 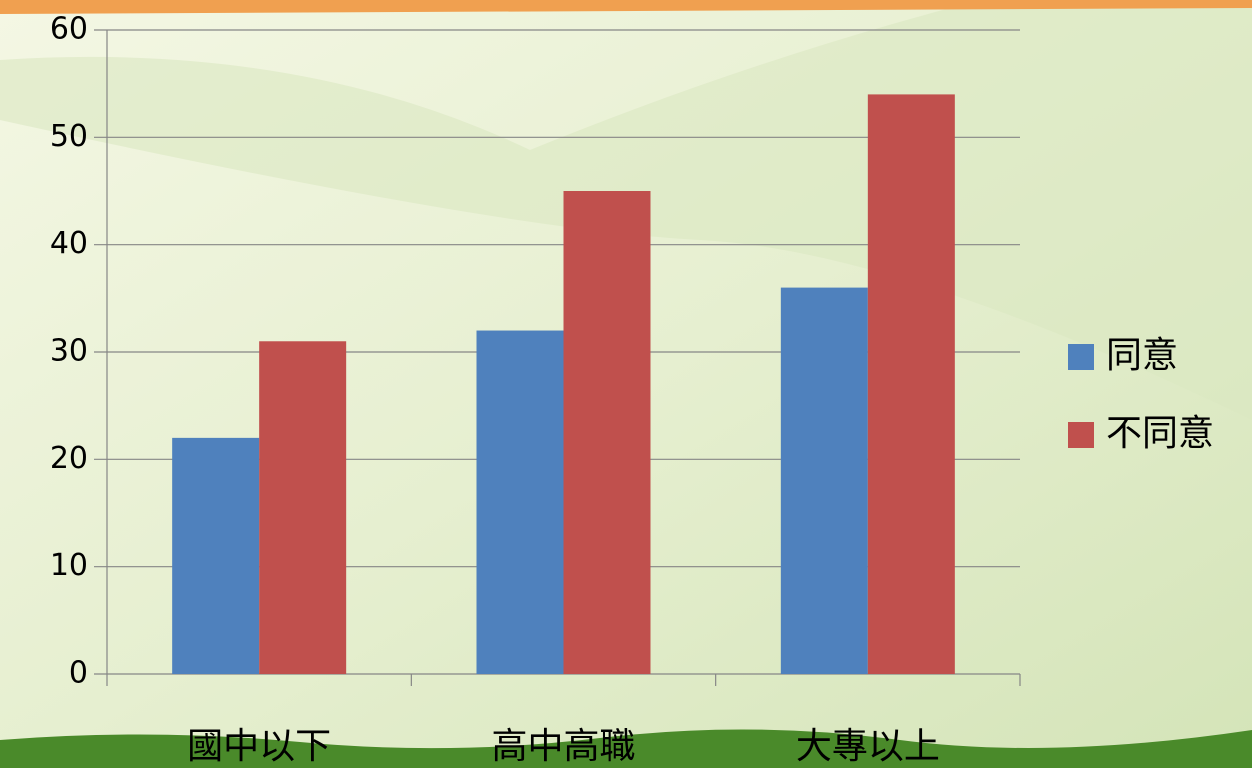 What do you see at coordinates (563, 746) in the screenshot?
I see `x-tick-label: 高中高職` at bounding box center [563, 746].